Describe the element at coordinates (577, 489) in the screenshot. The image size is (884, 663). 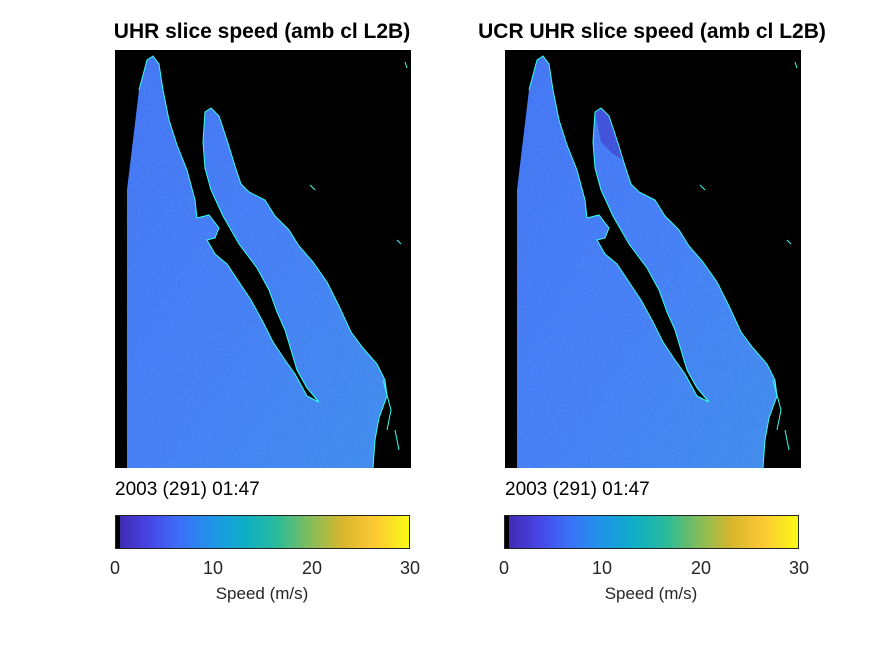
I see `panel-2-timestamp: 2003 (291) 01:47` at that location.